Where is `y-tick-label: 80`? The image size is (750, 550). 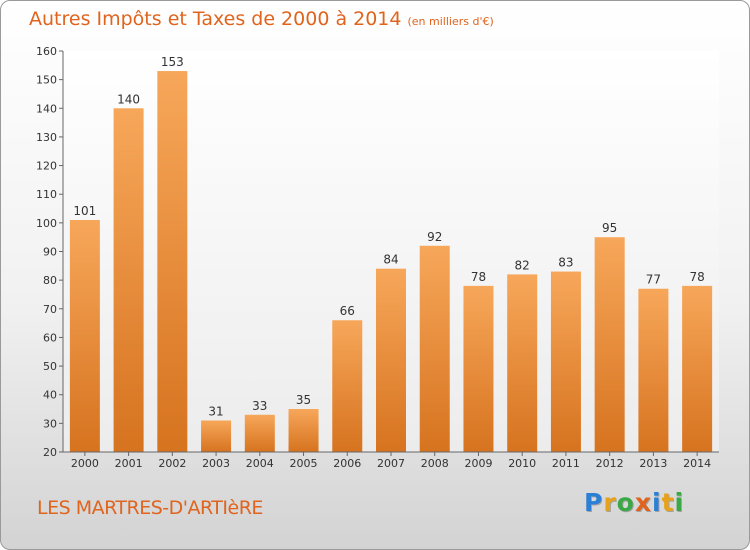 y-tick-label: 80 is located at coordinates (50, 280).